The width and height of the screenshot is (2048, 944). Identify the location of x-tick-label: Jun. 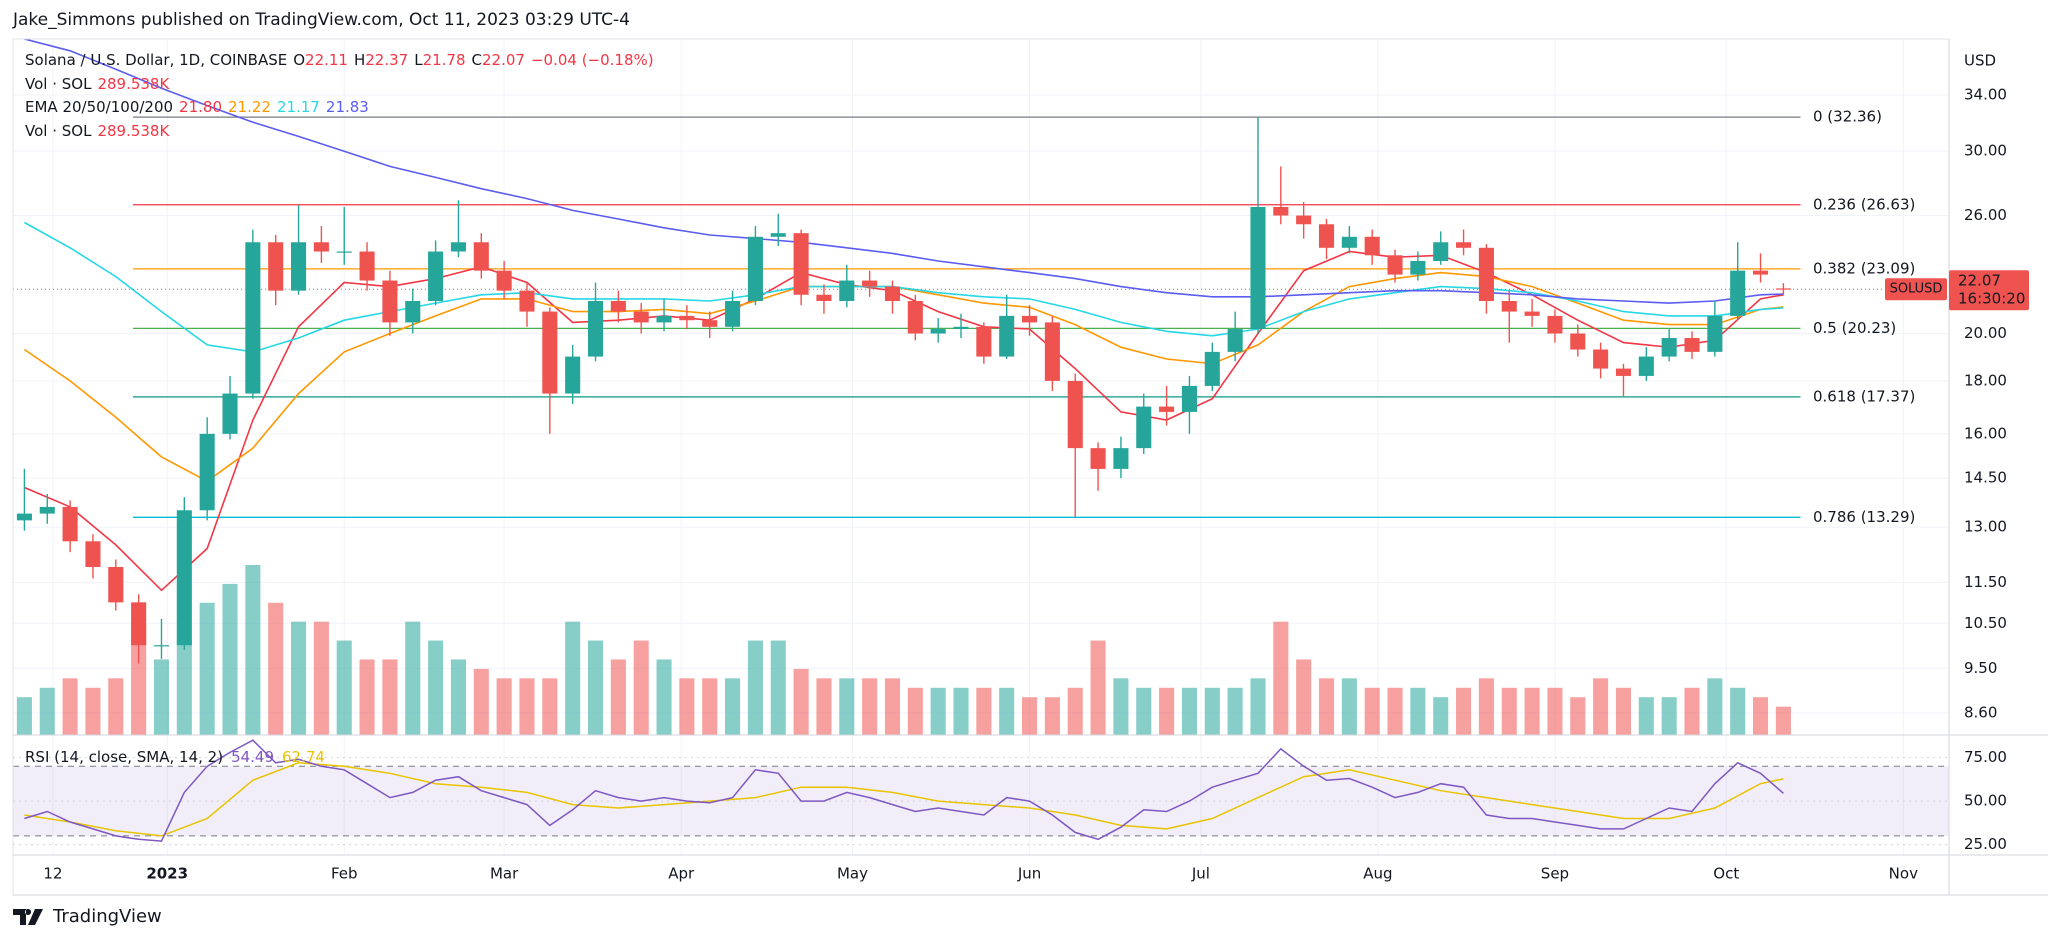
(1029, 874).